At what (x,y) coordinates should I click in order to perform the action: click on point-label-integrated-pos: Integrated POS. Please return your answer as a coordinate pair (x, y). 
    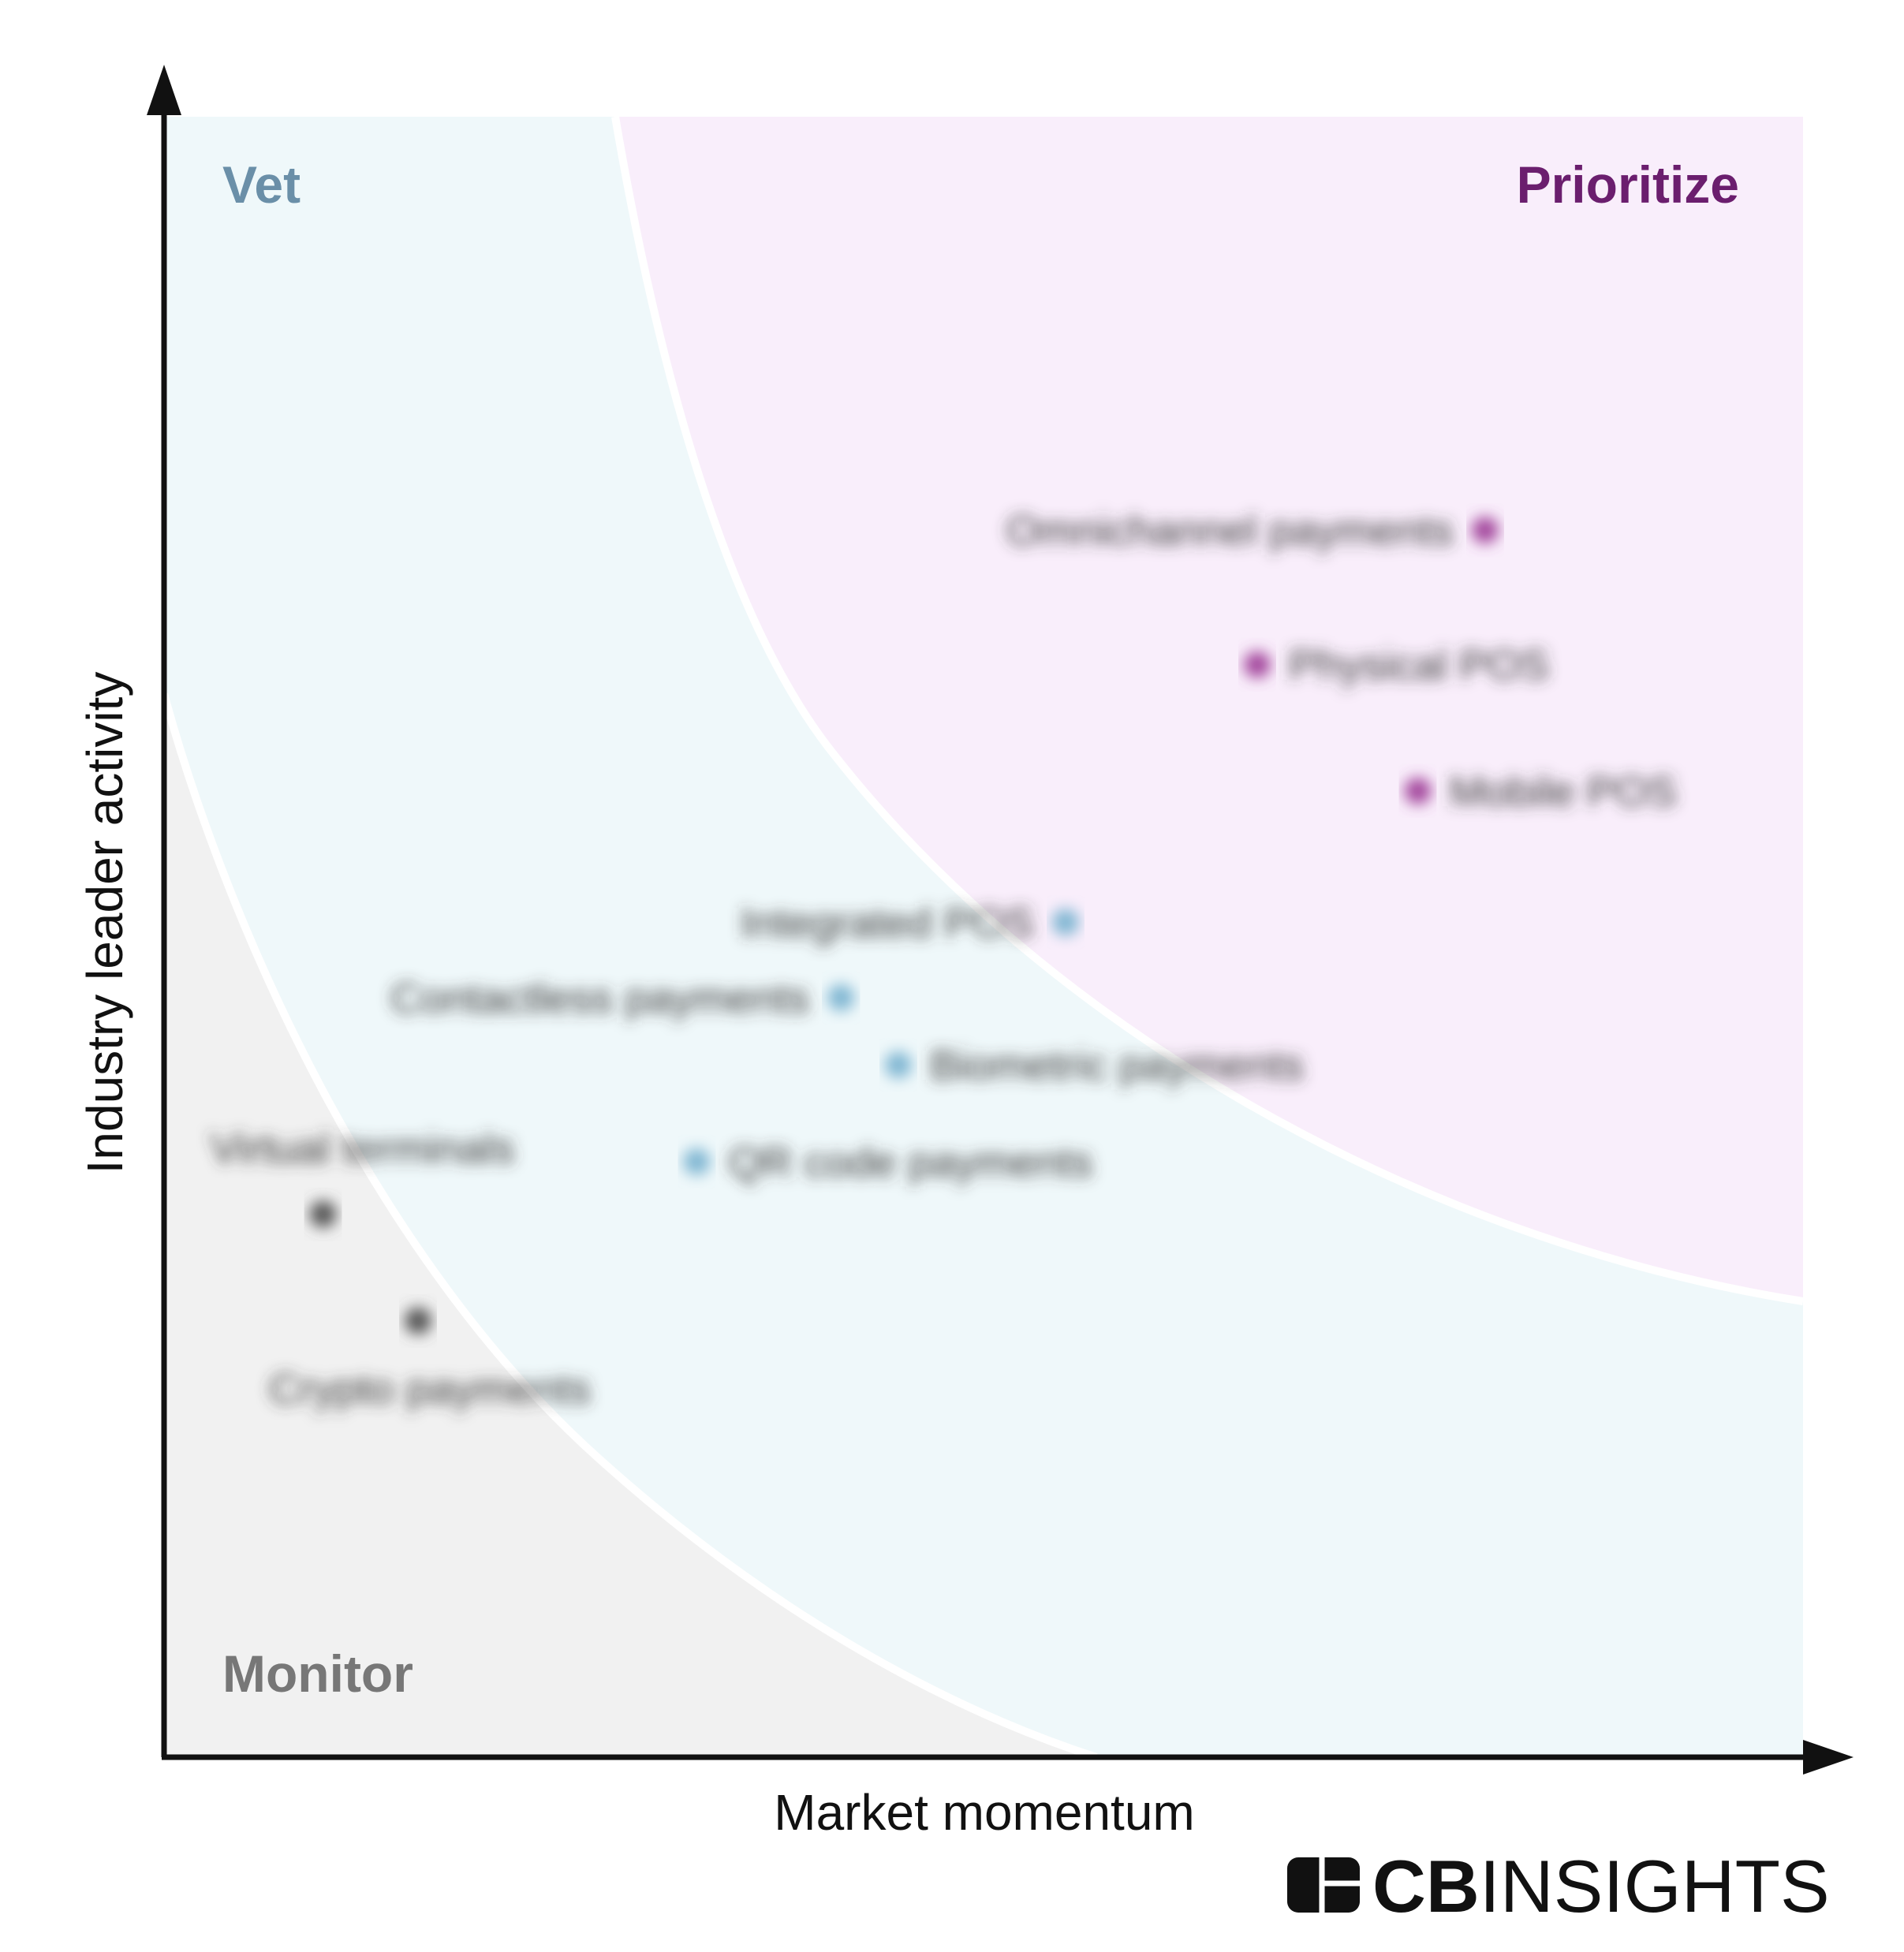
    Looking at the image, I should click on (887, 922).